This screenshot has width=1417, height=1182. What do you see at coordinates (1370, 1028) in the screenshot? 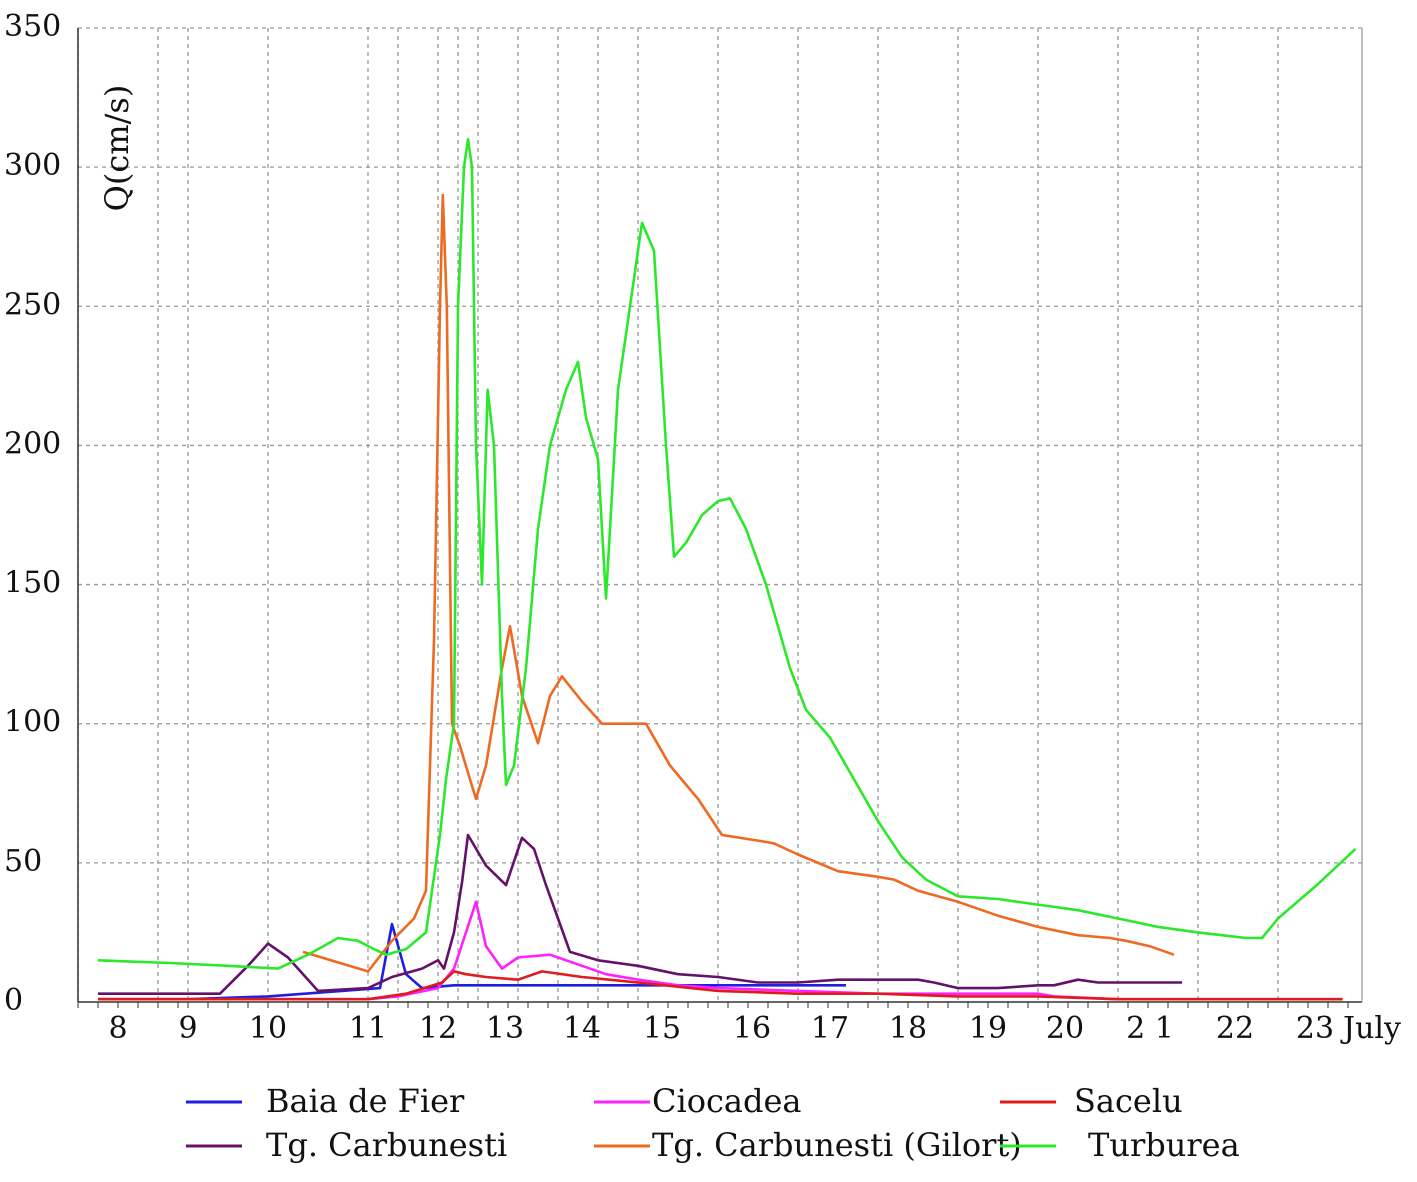
I see `x-tick-label: July` at bounding box center [1370, 1028].